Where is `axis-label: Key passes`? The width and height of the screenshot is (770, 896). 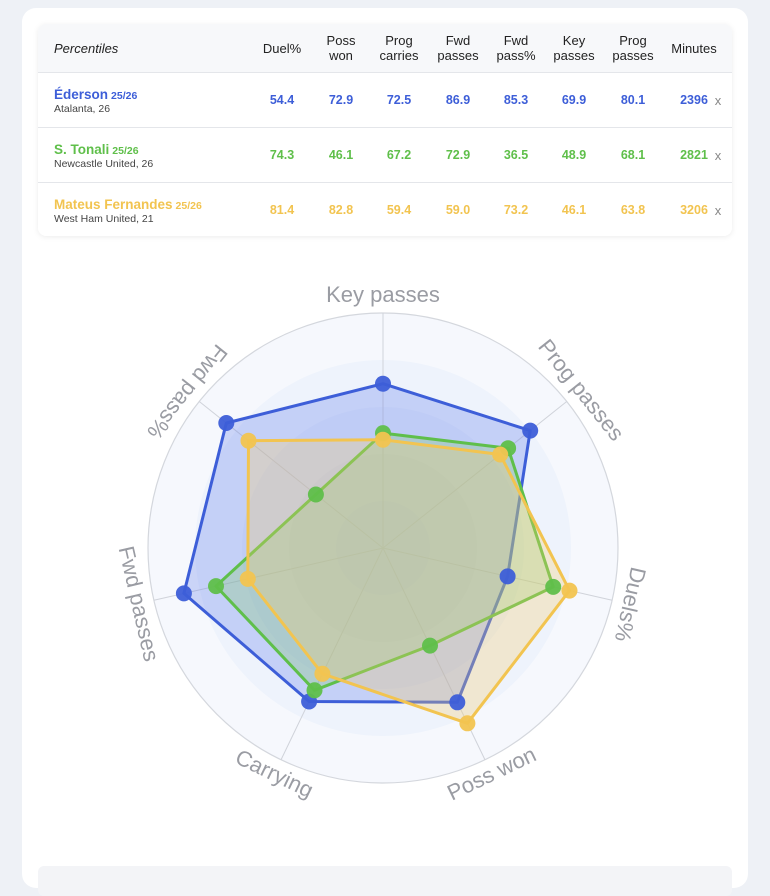 axis-label: Key passes is located at coordinates (383, 294).